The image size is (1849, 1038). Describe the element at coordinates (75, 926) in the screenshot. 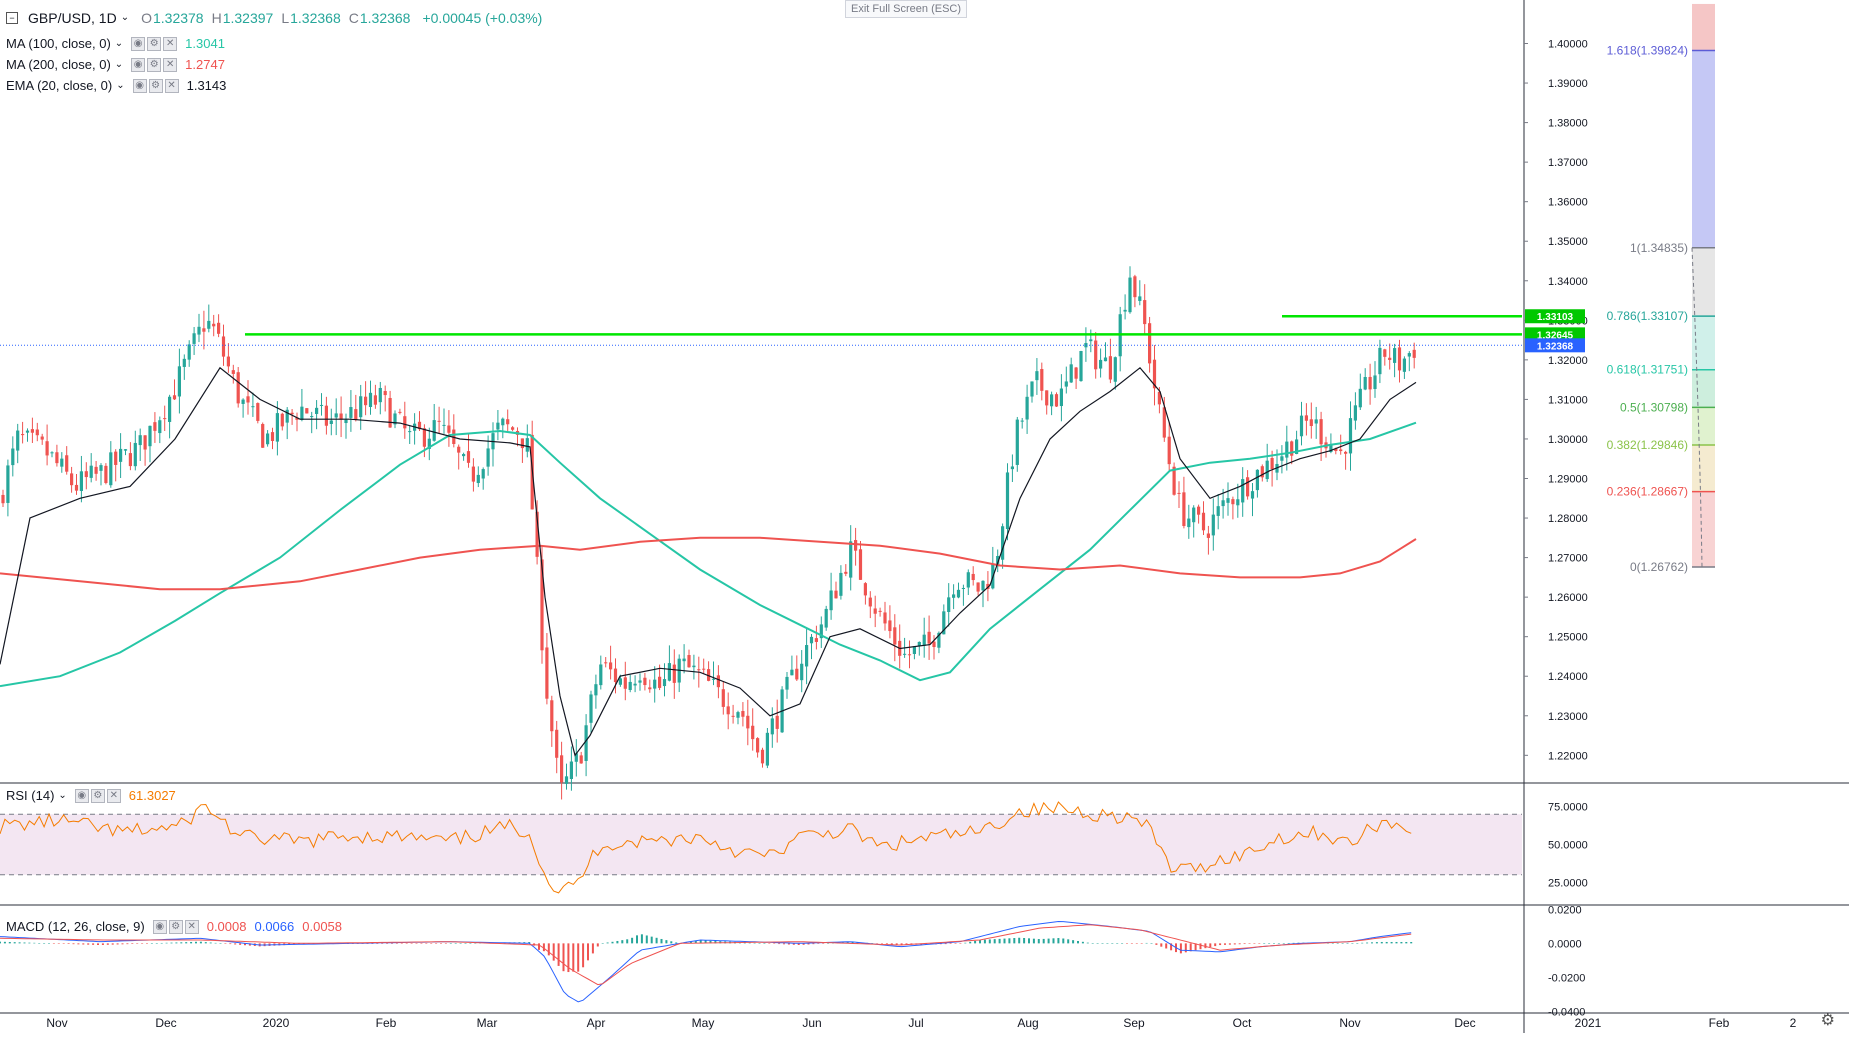

I see `macd-label: MACD (12, 26, close, 9)` at that location.